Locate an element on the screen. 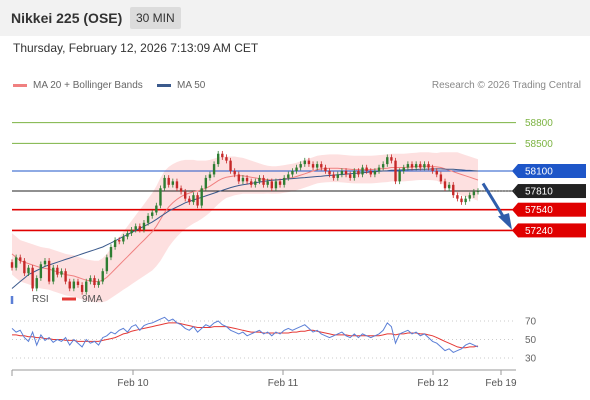 The width and height of the screenshot is (590, 400). rsi-ma-line is located at coordinates (245, 335).